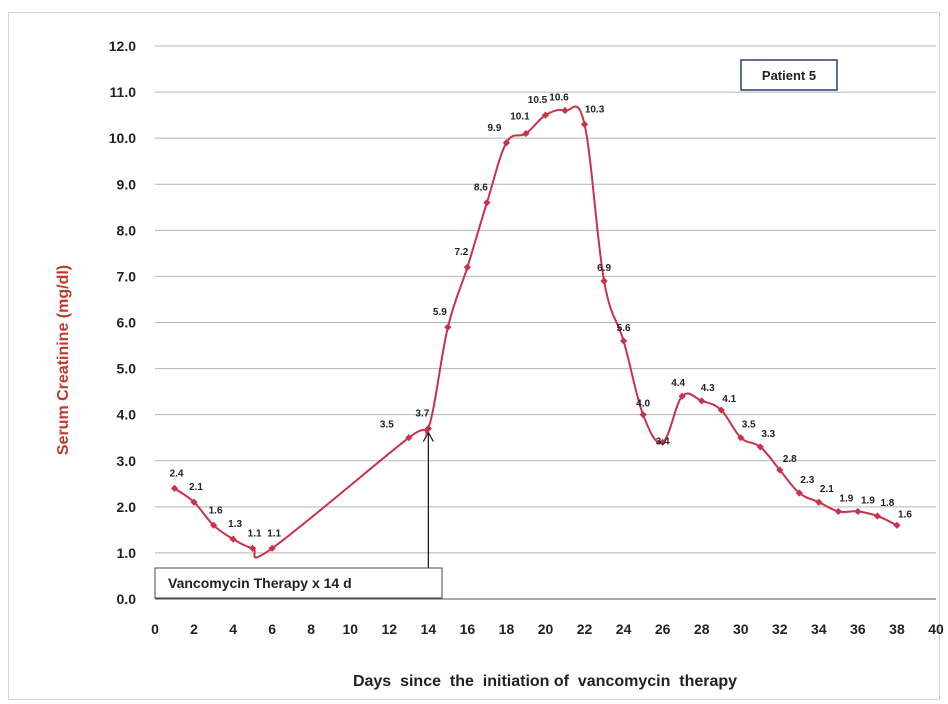 The width and height of the screenshot is (948, 704). I want to click on annotation-text: Vancomycin Therapy x 14 d, so click(260, 583).